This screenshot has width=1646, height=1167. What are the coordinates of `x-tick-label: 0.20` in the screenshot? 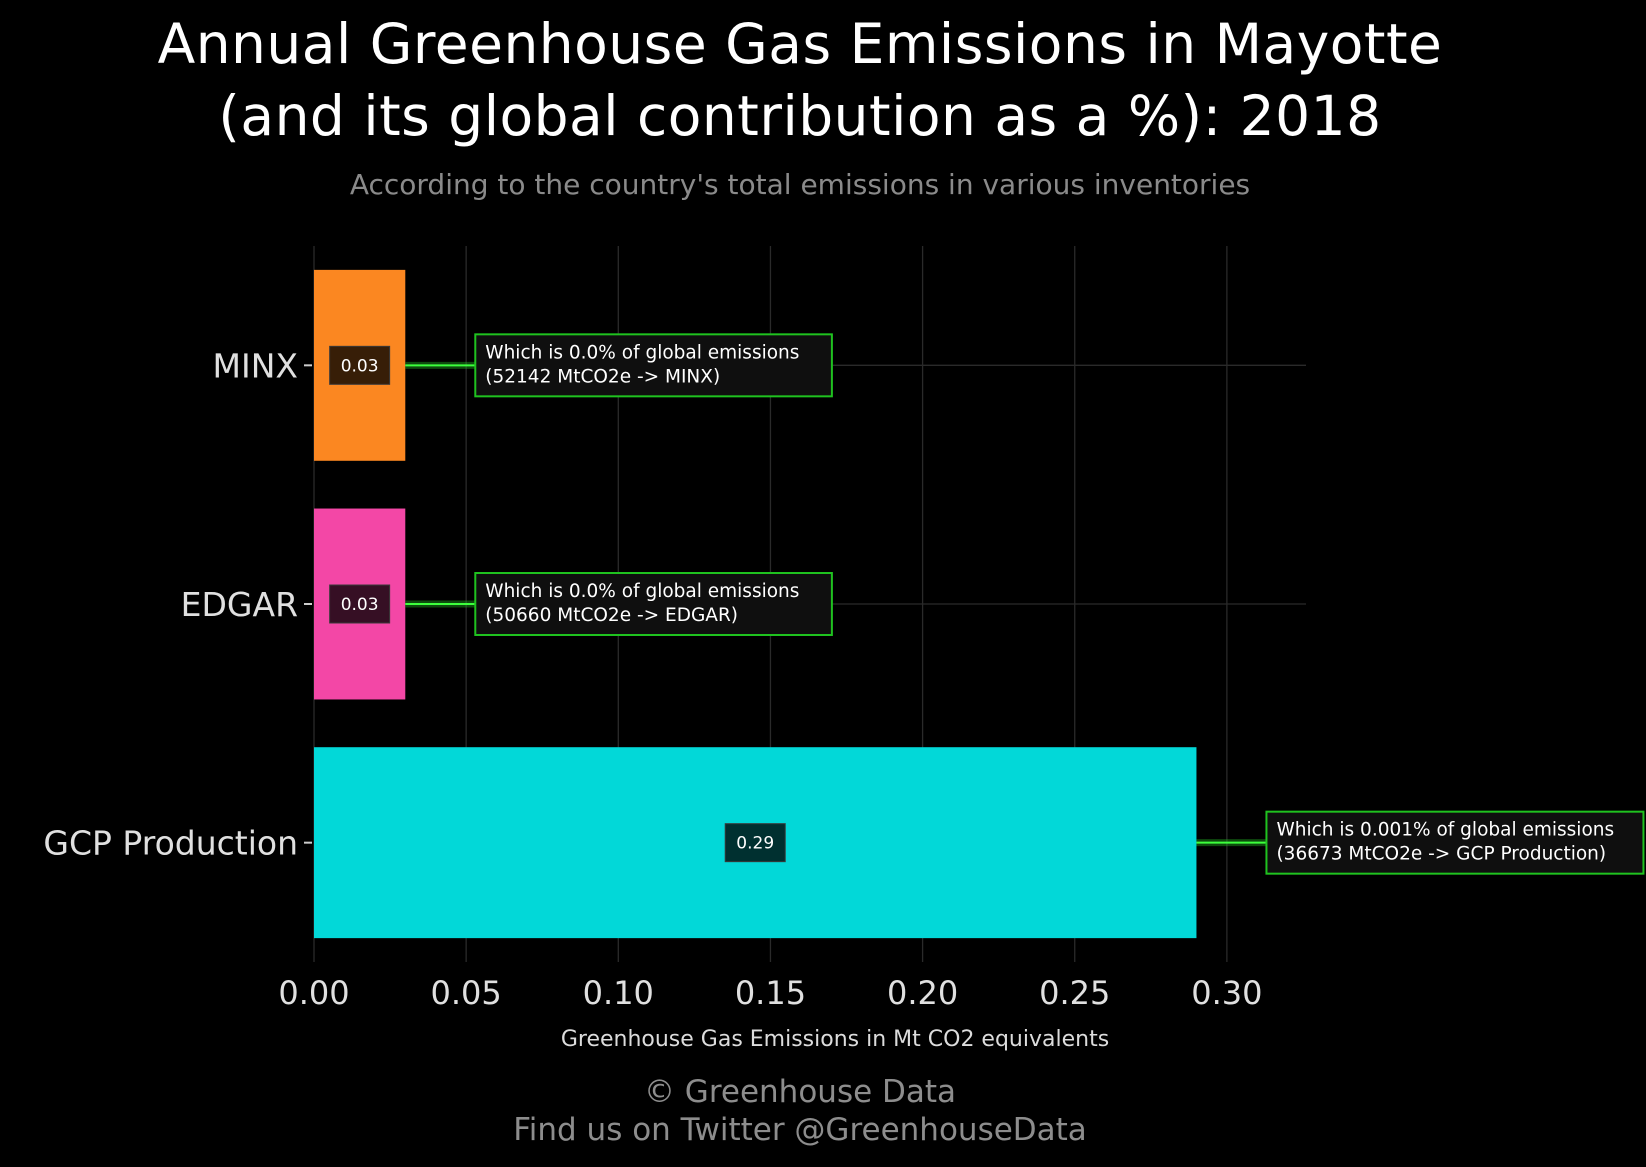 It's located at (922, 993).